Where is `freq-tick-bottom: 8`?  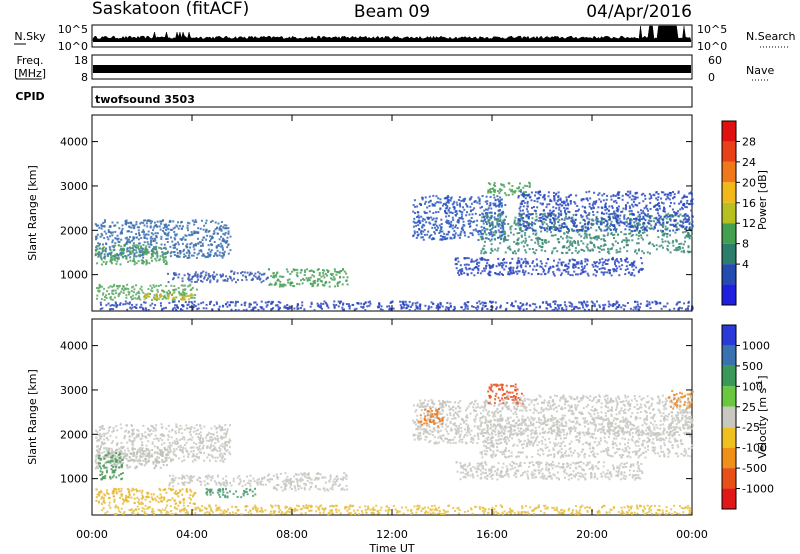
freq-tick-bottom: 8 is located at coordinates (84, 77).